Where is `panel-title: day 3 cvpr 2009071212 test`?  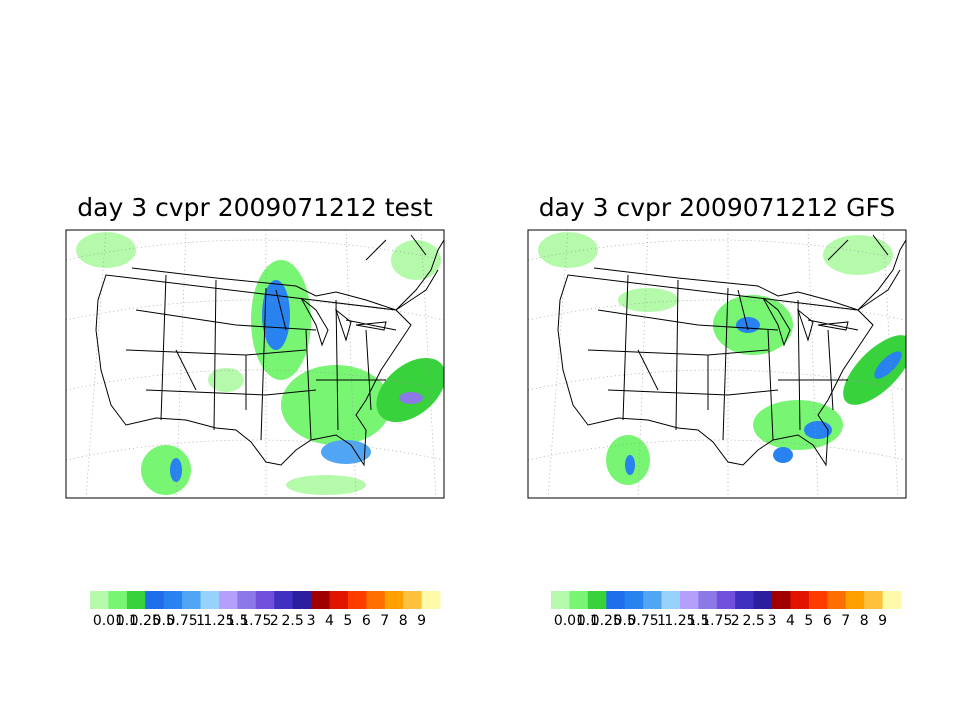
panel-title: day 3 cvpr 2009071212 test is located at coordinates (255, 207).